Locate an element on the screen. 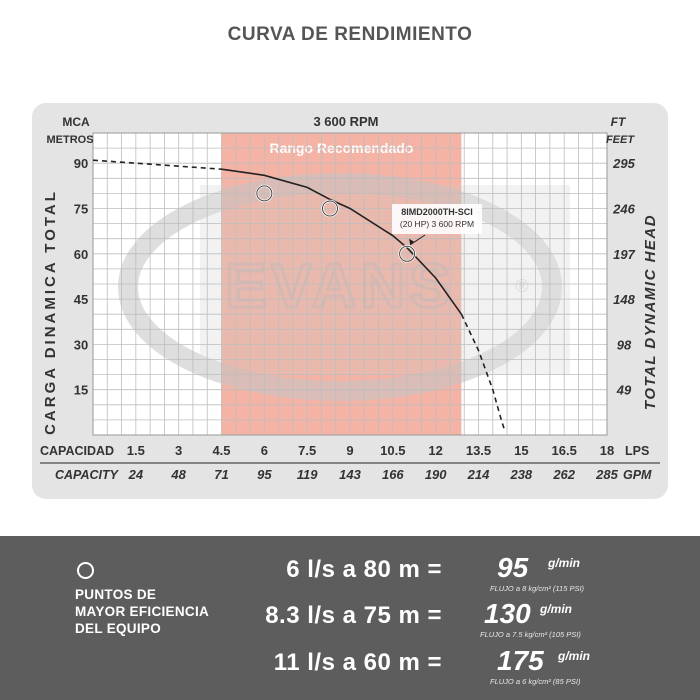  legend-line: MAYOR EFICIENCIA is located at coordinates (142, 611).